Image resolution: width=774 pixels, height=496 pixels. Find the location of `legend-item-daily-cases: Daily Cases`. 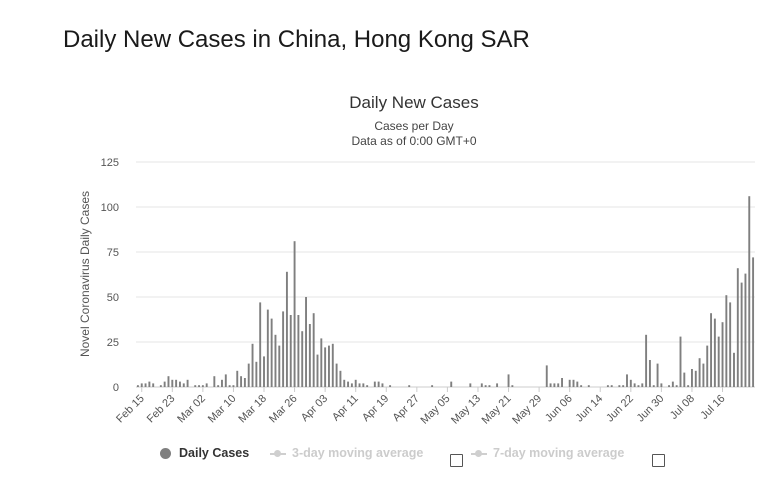

legend-item-daily-cases: Daily Cases is located at coordinates (204, 453).